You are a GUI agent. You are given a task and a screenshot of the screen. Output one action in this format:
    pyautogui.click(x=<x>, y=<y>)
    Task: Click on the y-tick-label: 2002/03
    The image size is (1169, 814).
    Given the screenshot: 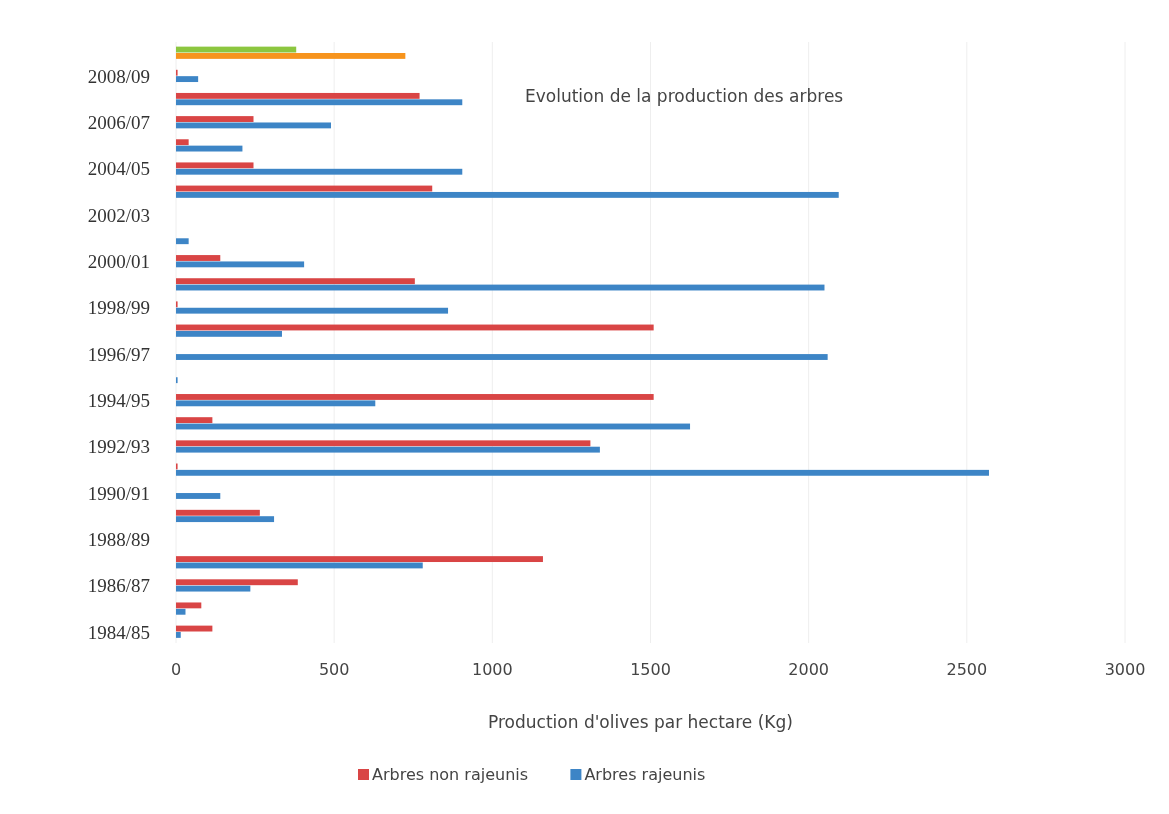 What is the action you would take?
    pyautogui.click(x=118, y=215)
    